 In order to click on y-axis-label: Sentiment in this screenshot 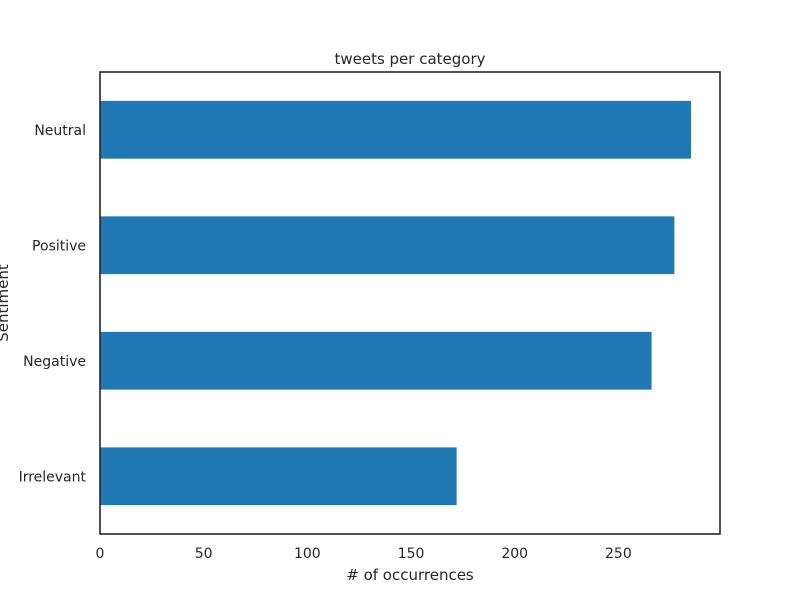, I will do `click(6, 303)`.